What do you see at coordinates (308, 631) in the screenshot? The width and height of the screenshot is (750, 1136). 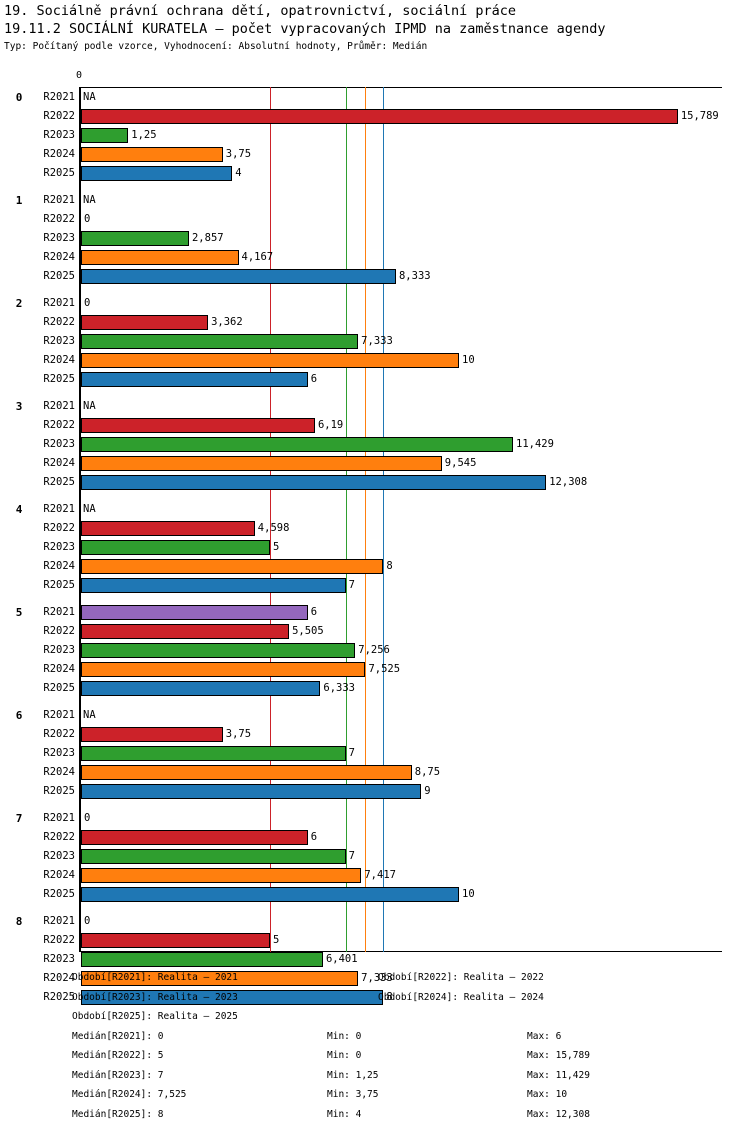 I see `bar-value-label: 5,505` at bounding box center [308, 631].